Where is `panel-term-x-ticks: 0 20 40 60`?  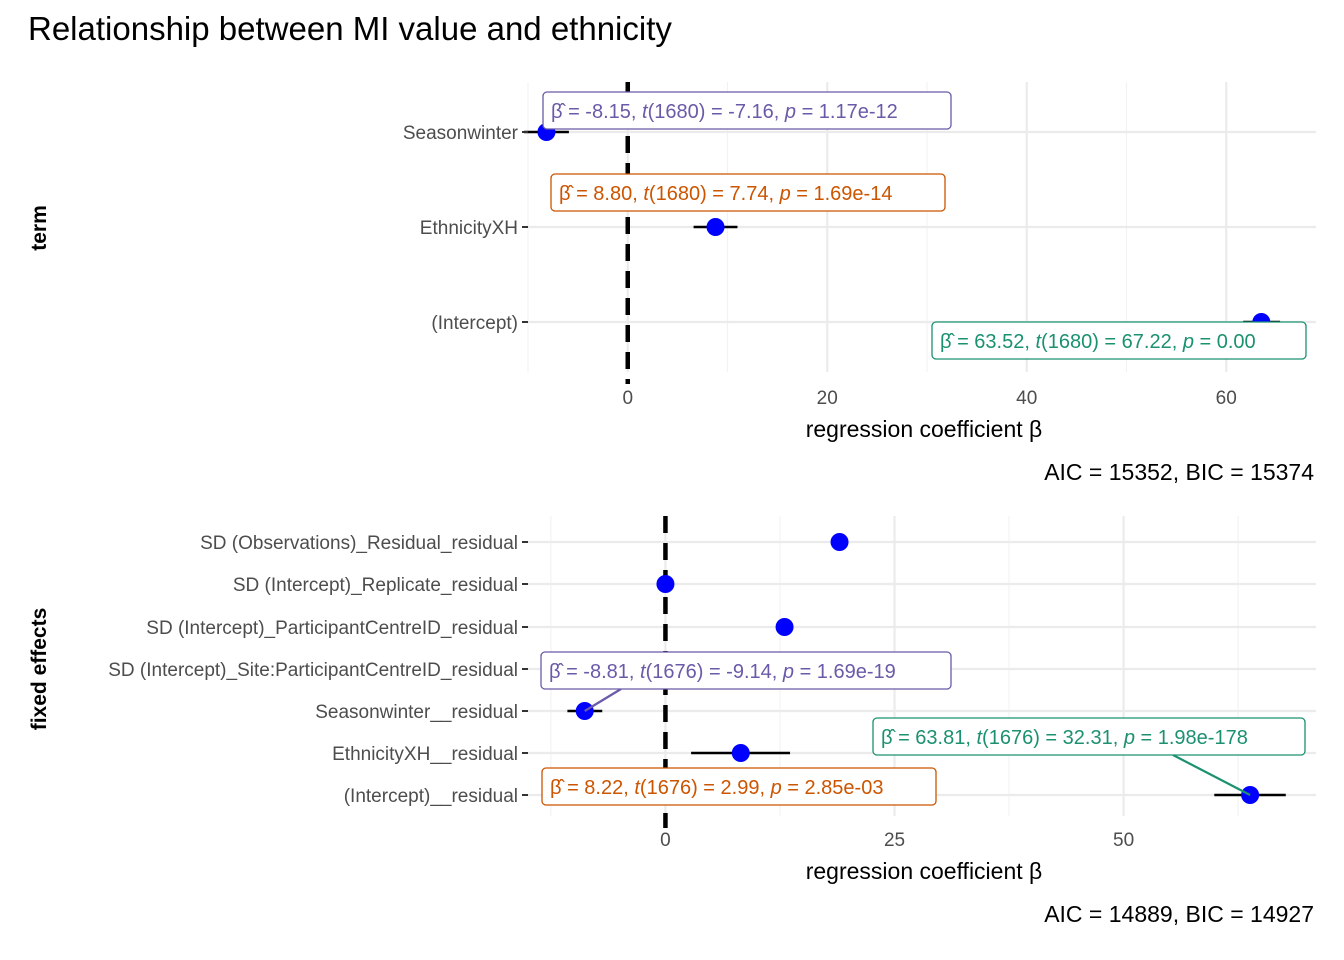 panel-term-x-ticks: 0 20 40 60 is located at coordinates (929, 398).